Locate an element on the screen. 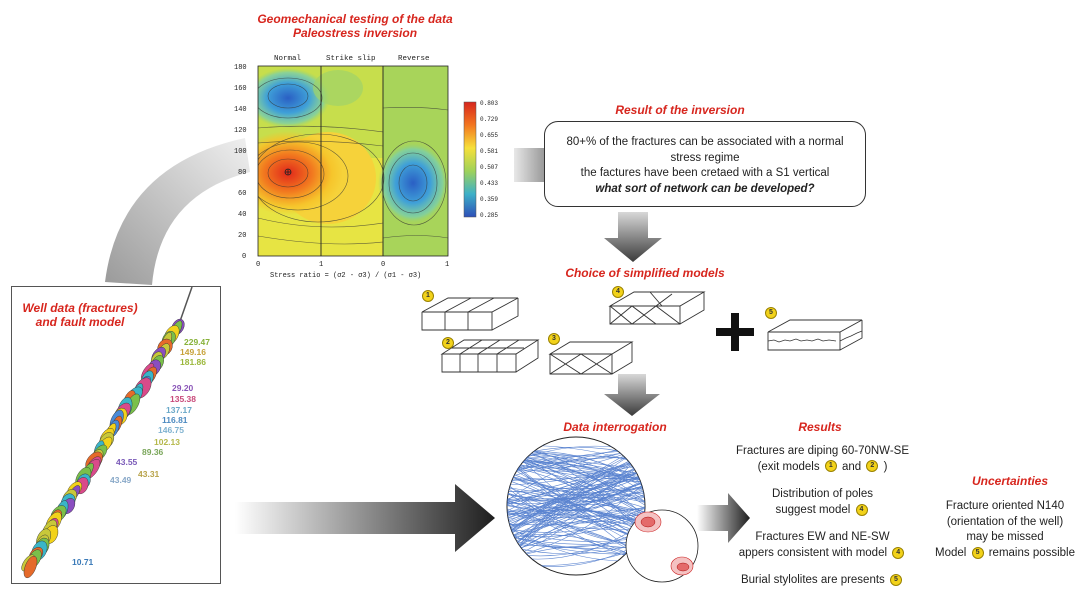 This screenshot has height=594, width=1085. depth-label: 43.49 is located at coordinates (121, 480).